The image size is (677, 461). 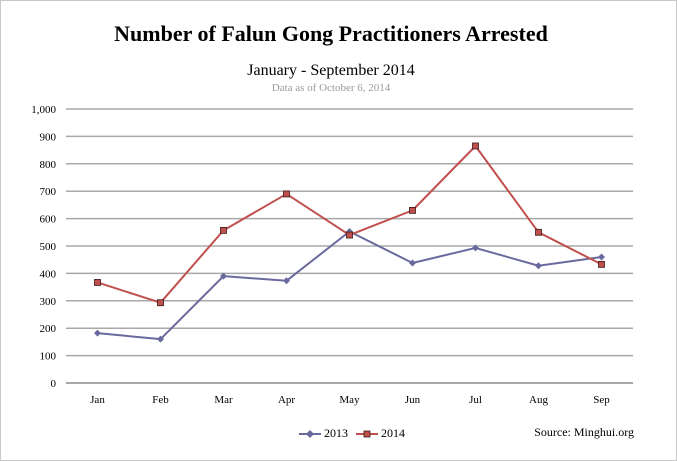 What do you see at coordinates (54, 384) in the screenshot?
I see `y-tick-label: 0` at bounding box center [54, 384].